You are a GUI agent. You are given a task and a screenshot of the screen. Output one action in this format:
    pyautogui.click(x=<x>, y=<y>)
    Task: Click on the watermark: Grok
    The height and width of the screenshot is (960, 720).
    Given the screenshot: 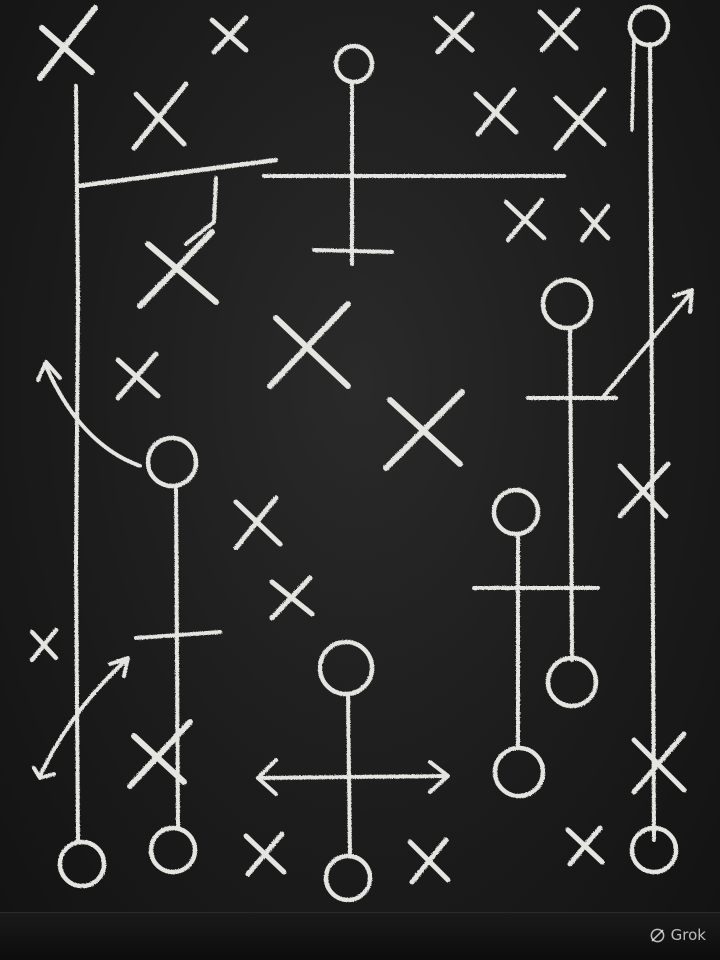 What is the action you would take?
    pyautogui.click(x=677, y=935)
    